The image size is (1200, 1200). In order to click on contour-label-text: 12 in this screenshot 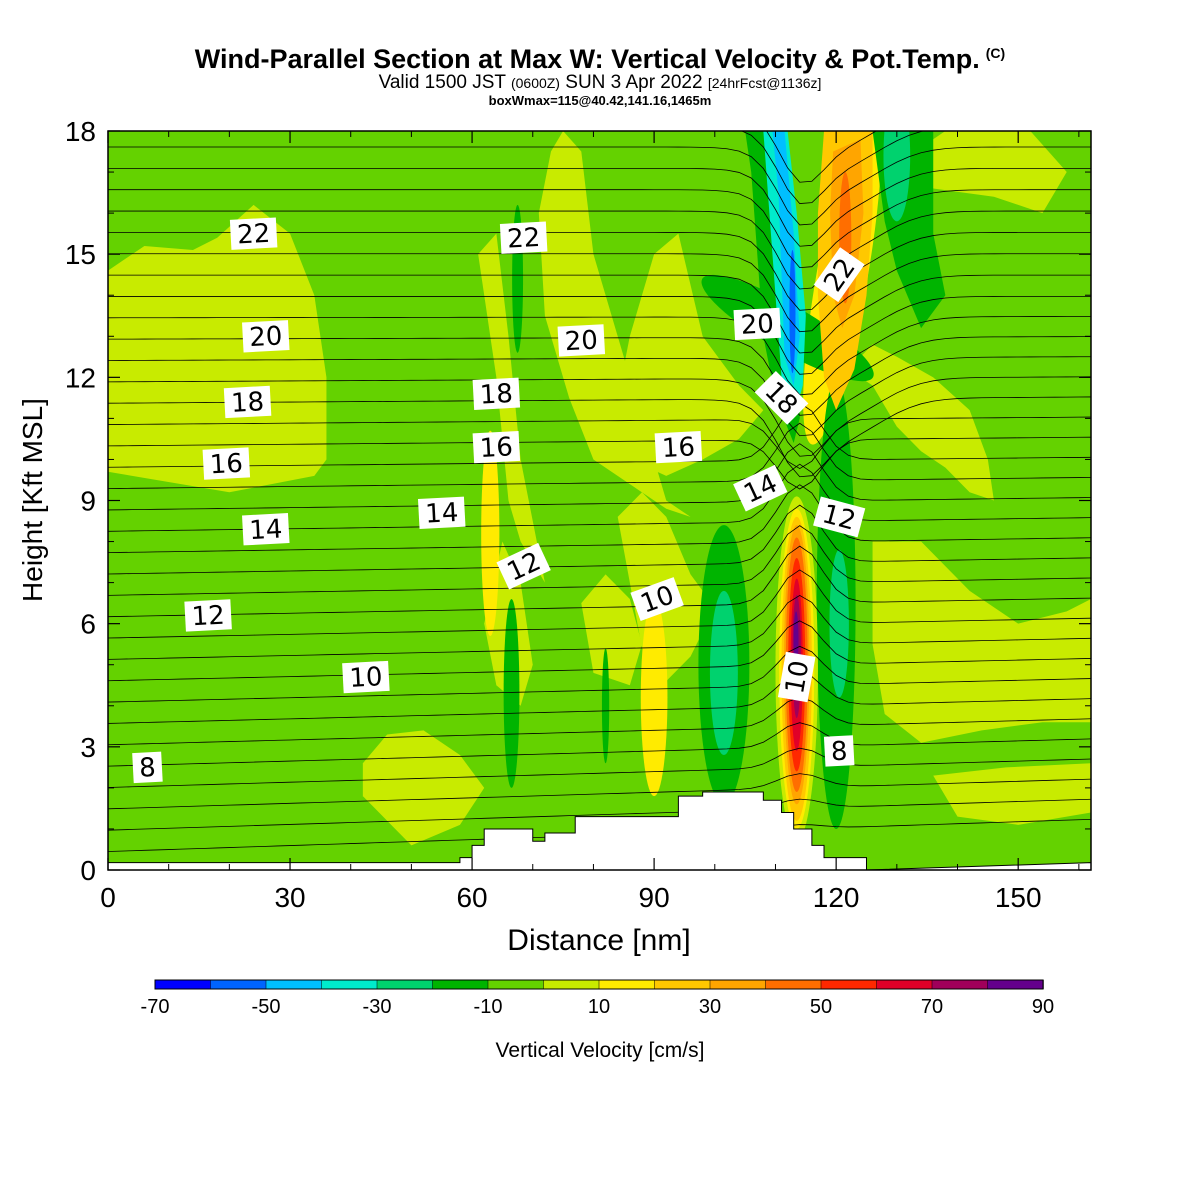, I will do `click(208, 617)`.